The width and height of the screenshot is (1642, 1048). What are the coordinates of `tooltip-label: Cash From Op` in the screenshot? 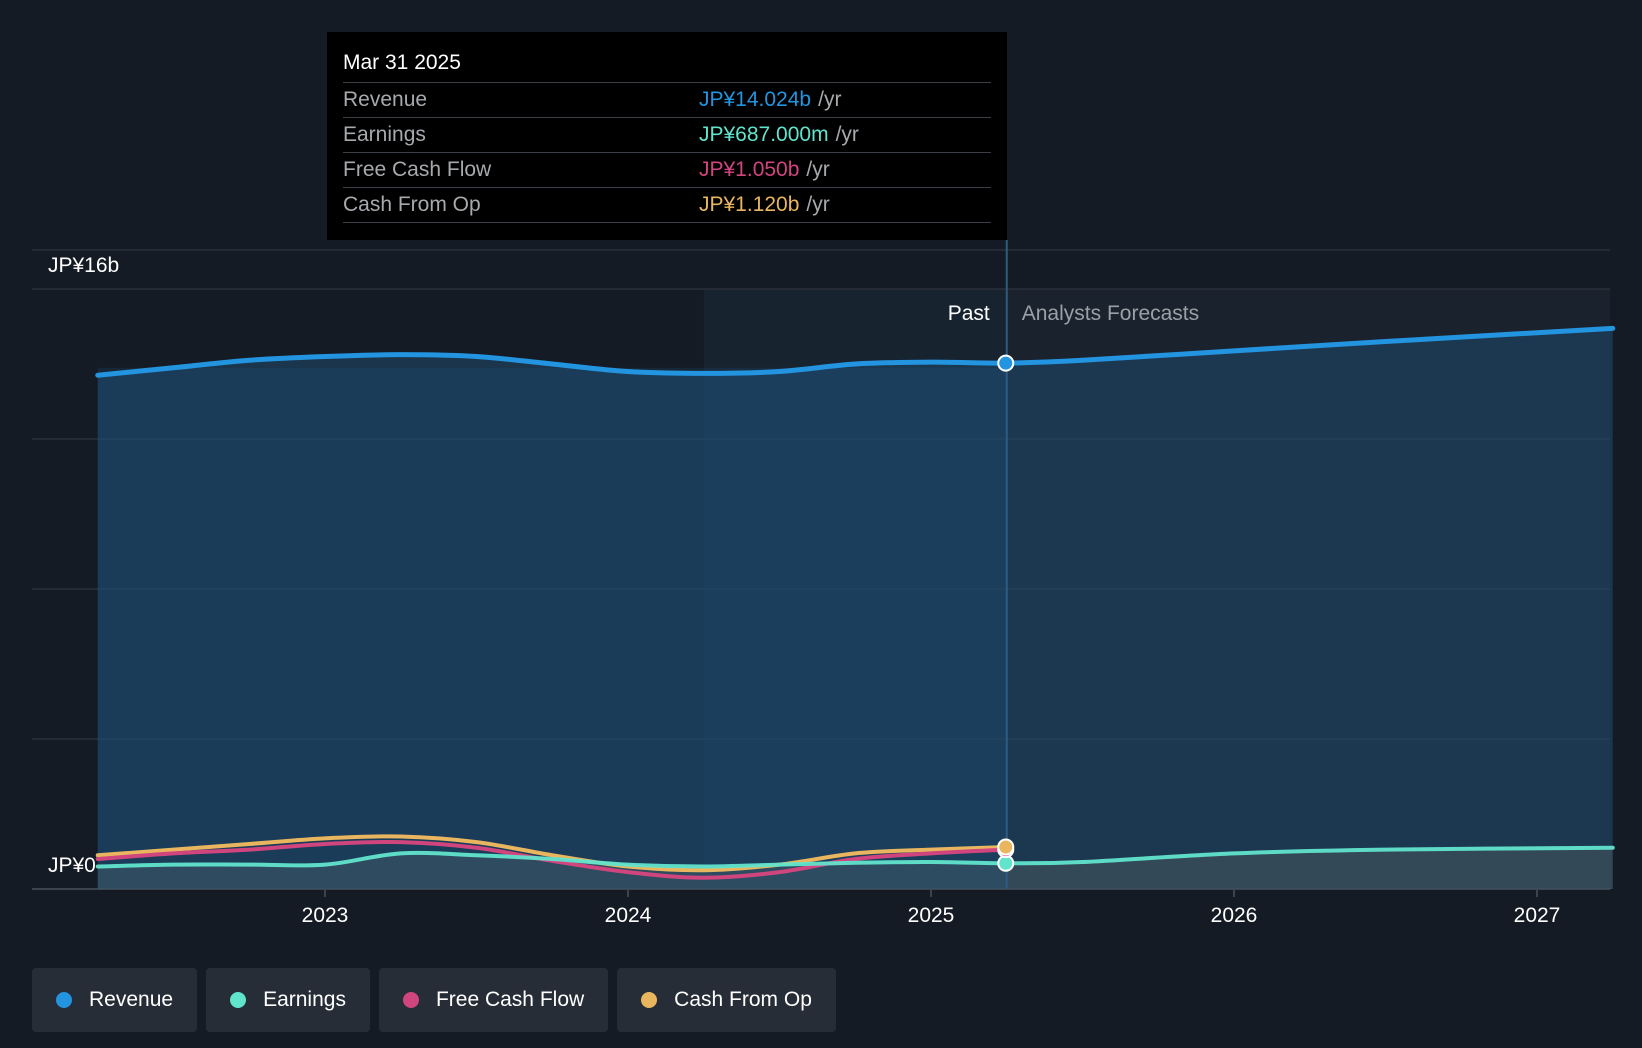 It's located at (412, 204).